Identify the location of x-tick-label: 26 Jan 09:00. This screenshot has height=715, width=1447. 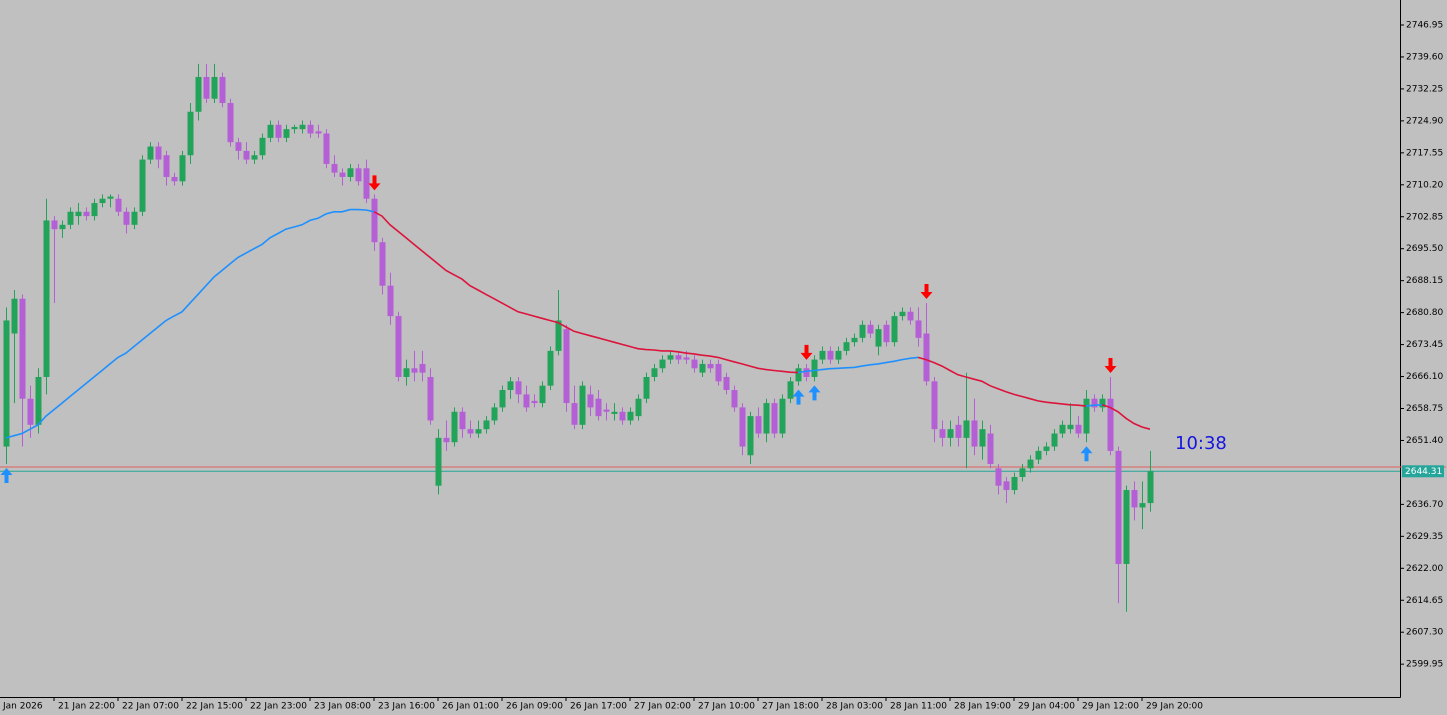
(534, 707).